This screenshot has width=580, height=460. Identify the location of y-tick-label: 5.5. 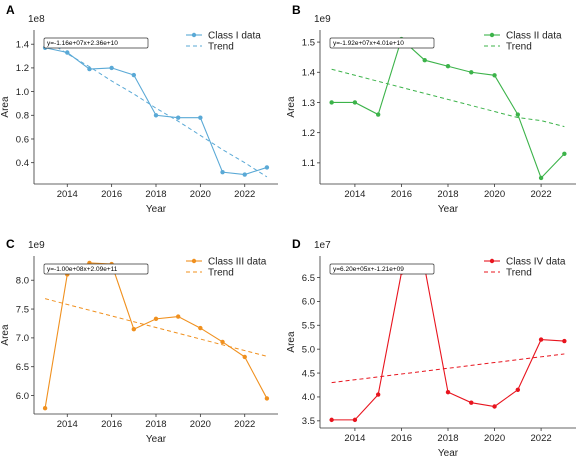
(308, 326).